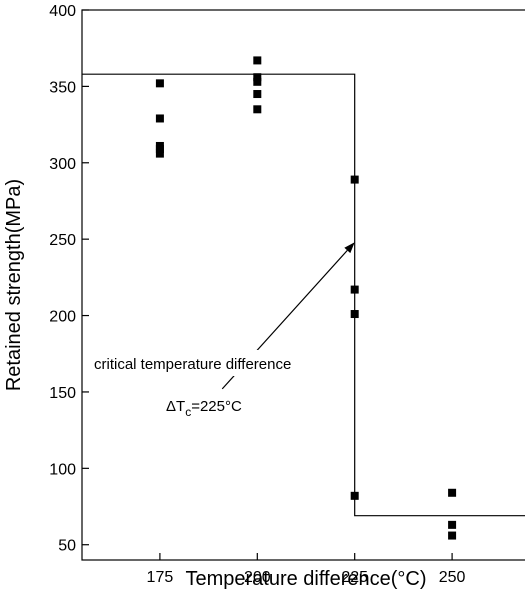  What do you see at coordinates (62, 164) in the screenshot?
I see `y-tick-label: 300` at bounding box center [62, 164].